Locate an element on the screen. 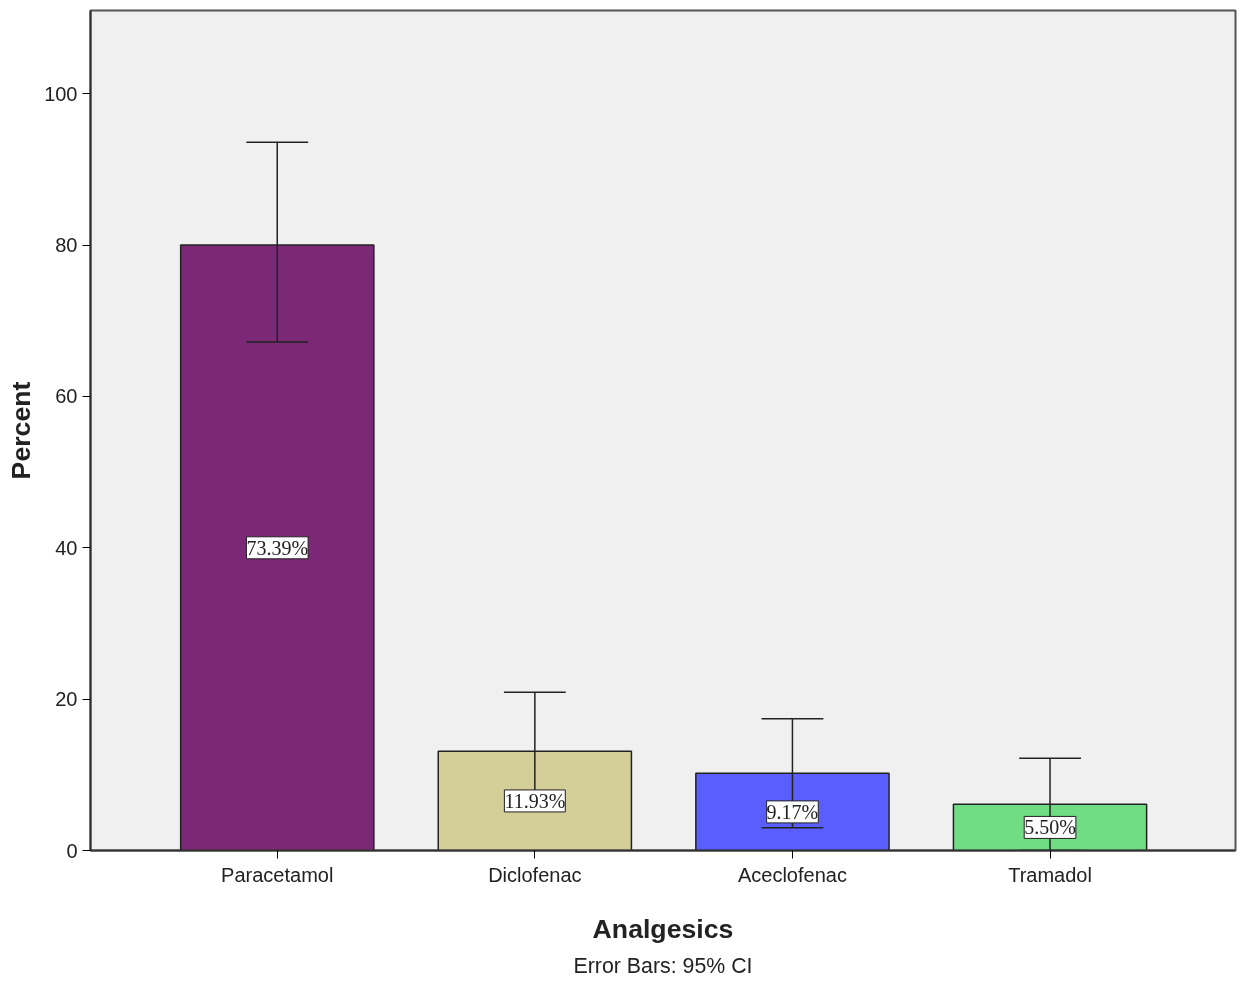  annotation: 73.39% is located at coordinates (277, 547).